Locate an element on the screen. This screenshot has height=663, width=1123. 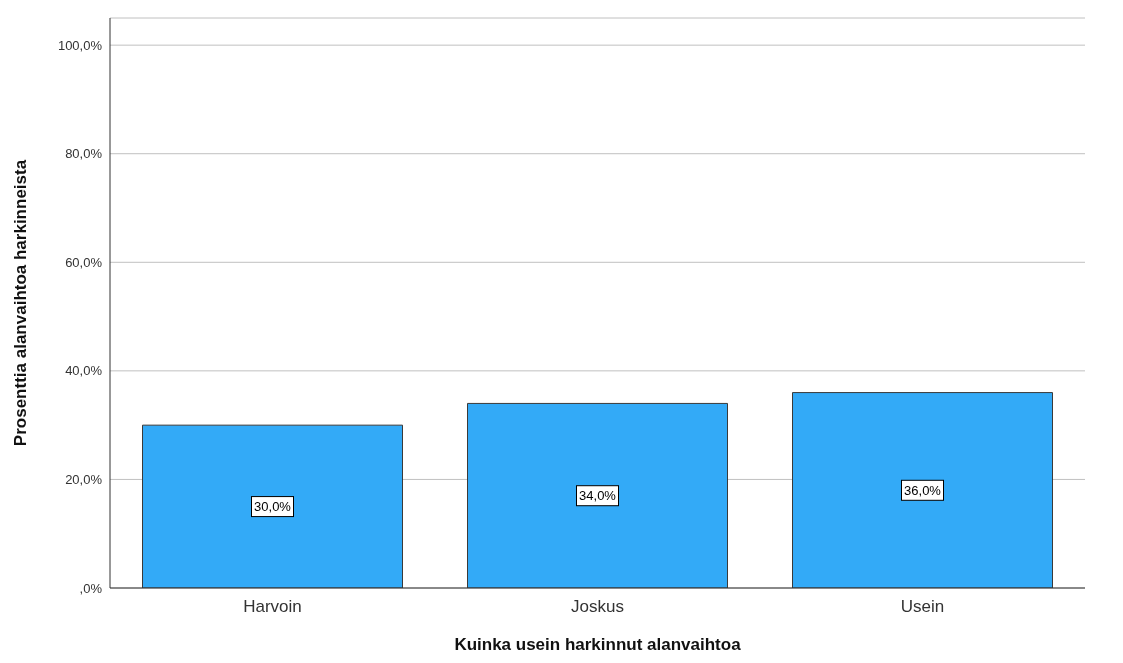
x-axis-title: Kuinka usein harkinnut alanvaihtoa is located at coordinates (598, 644).